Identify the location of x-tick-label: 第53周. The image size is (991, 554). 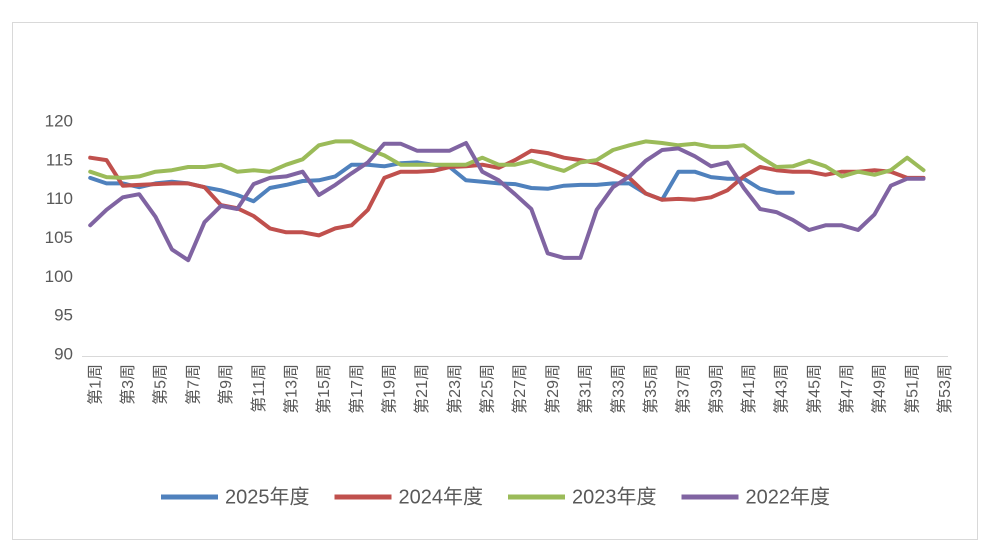
(945, 389).